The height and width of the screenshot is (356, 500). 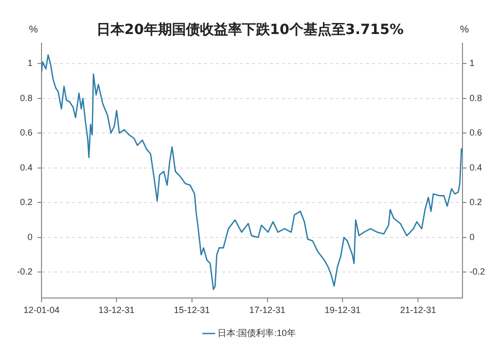 What do you see at coordinates (30, 63) in the screenshot?
I see `y-tick-label: 1` at bounding box center [30, 63].